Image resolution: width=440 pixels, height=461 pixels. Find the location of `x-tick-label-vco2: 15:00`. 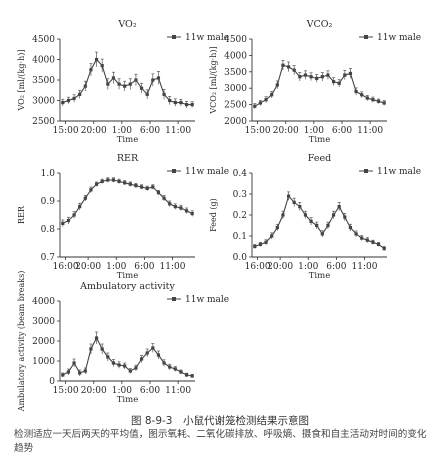

x-tick-label-vco2: 15:00 is located at coordinates (258, 131).